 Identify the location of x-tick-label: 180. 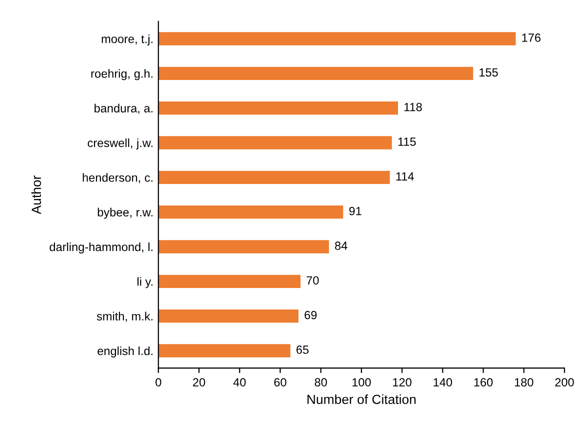
(524, 382).